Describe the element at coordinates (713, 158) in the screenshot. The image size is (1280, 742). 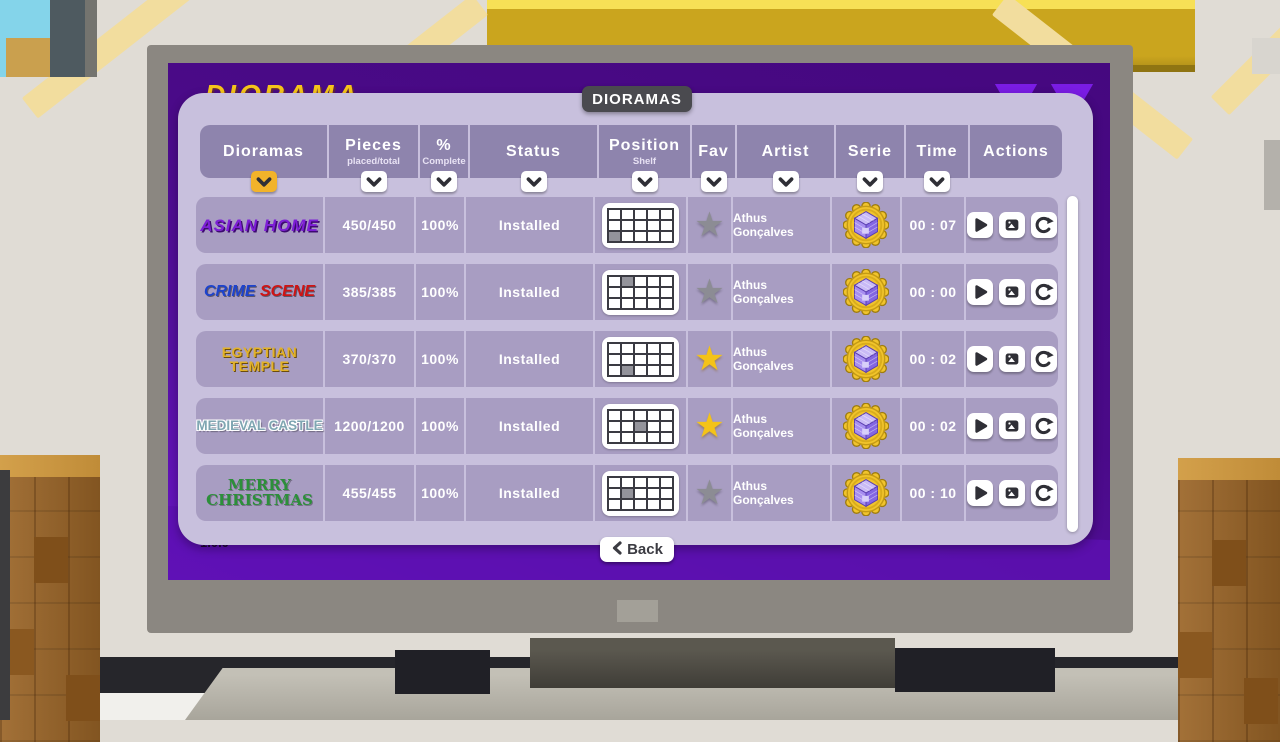
I see `column-header-fav: Fav` at that location.